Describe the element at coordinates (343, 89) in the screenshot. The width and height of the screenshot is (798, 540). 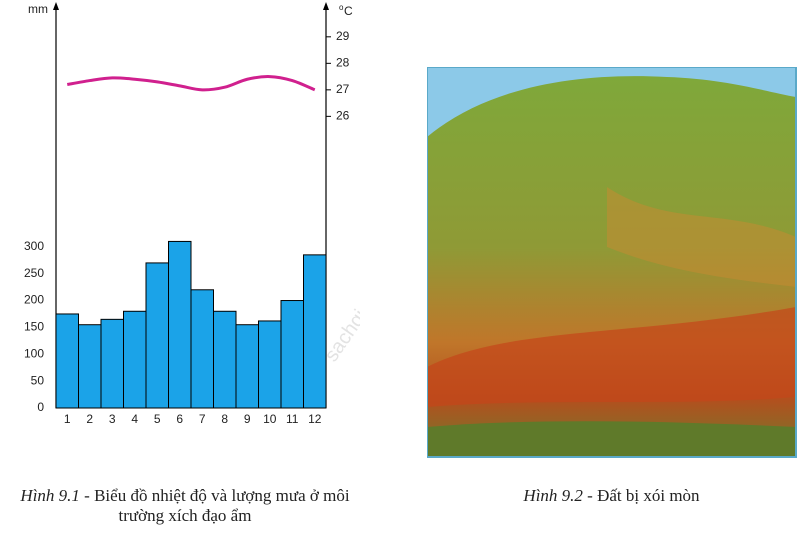
I see `y2-tick-label: 27` at that location.